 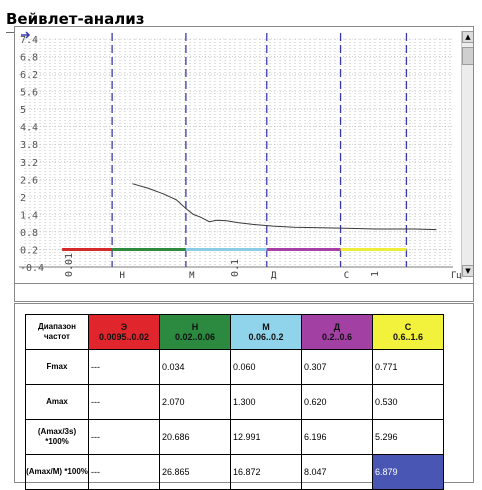 I want to click on band-header-n: Н 0.02..0.06, so click(x=195, y=332).